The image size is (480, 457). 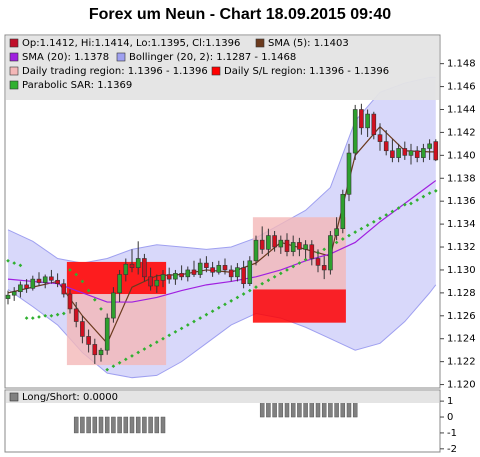 I want to click on y-tick-label: 1.142, so click(x=461, y=132).